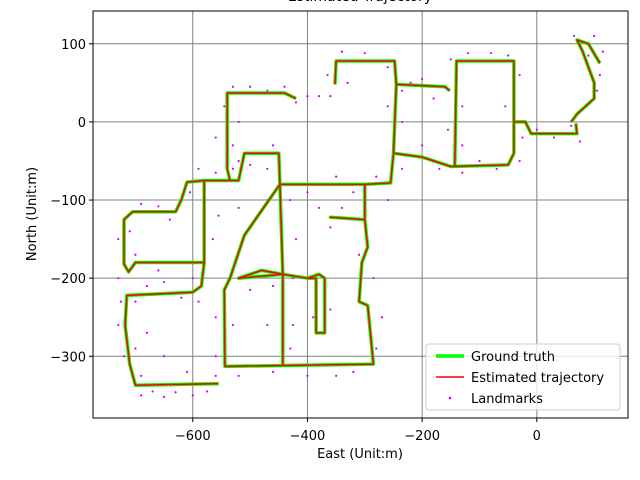  What do you see at coordinates (513, 357) in the screenshot?
I see `legend-label: Ground truth` at bounding box center [513, 357].